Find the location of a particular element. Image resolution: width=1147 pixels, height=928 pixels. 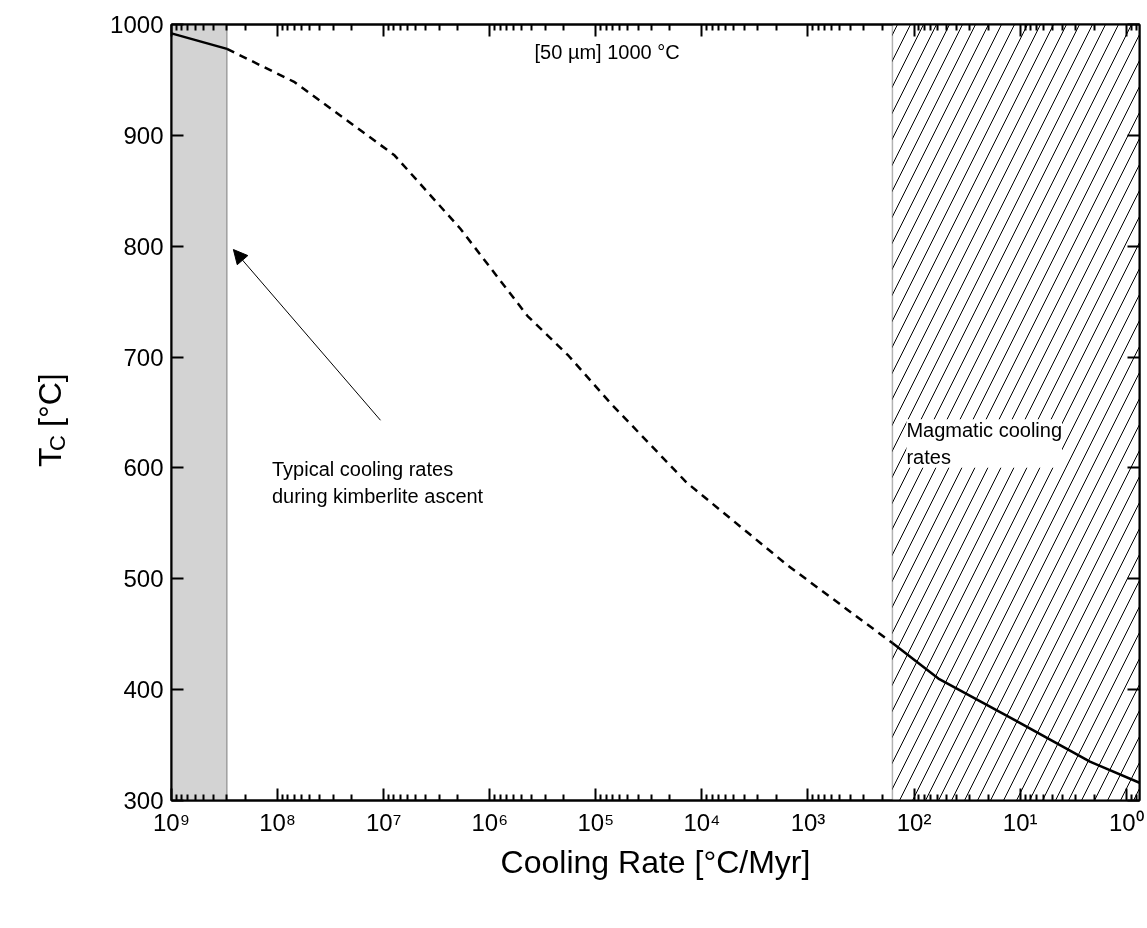

x-tick-label: 10⁷ is located at coordinates (383, 822).